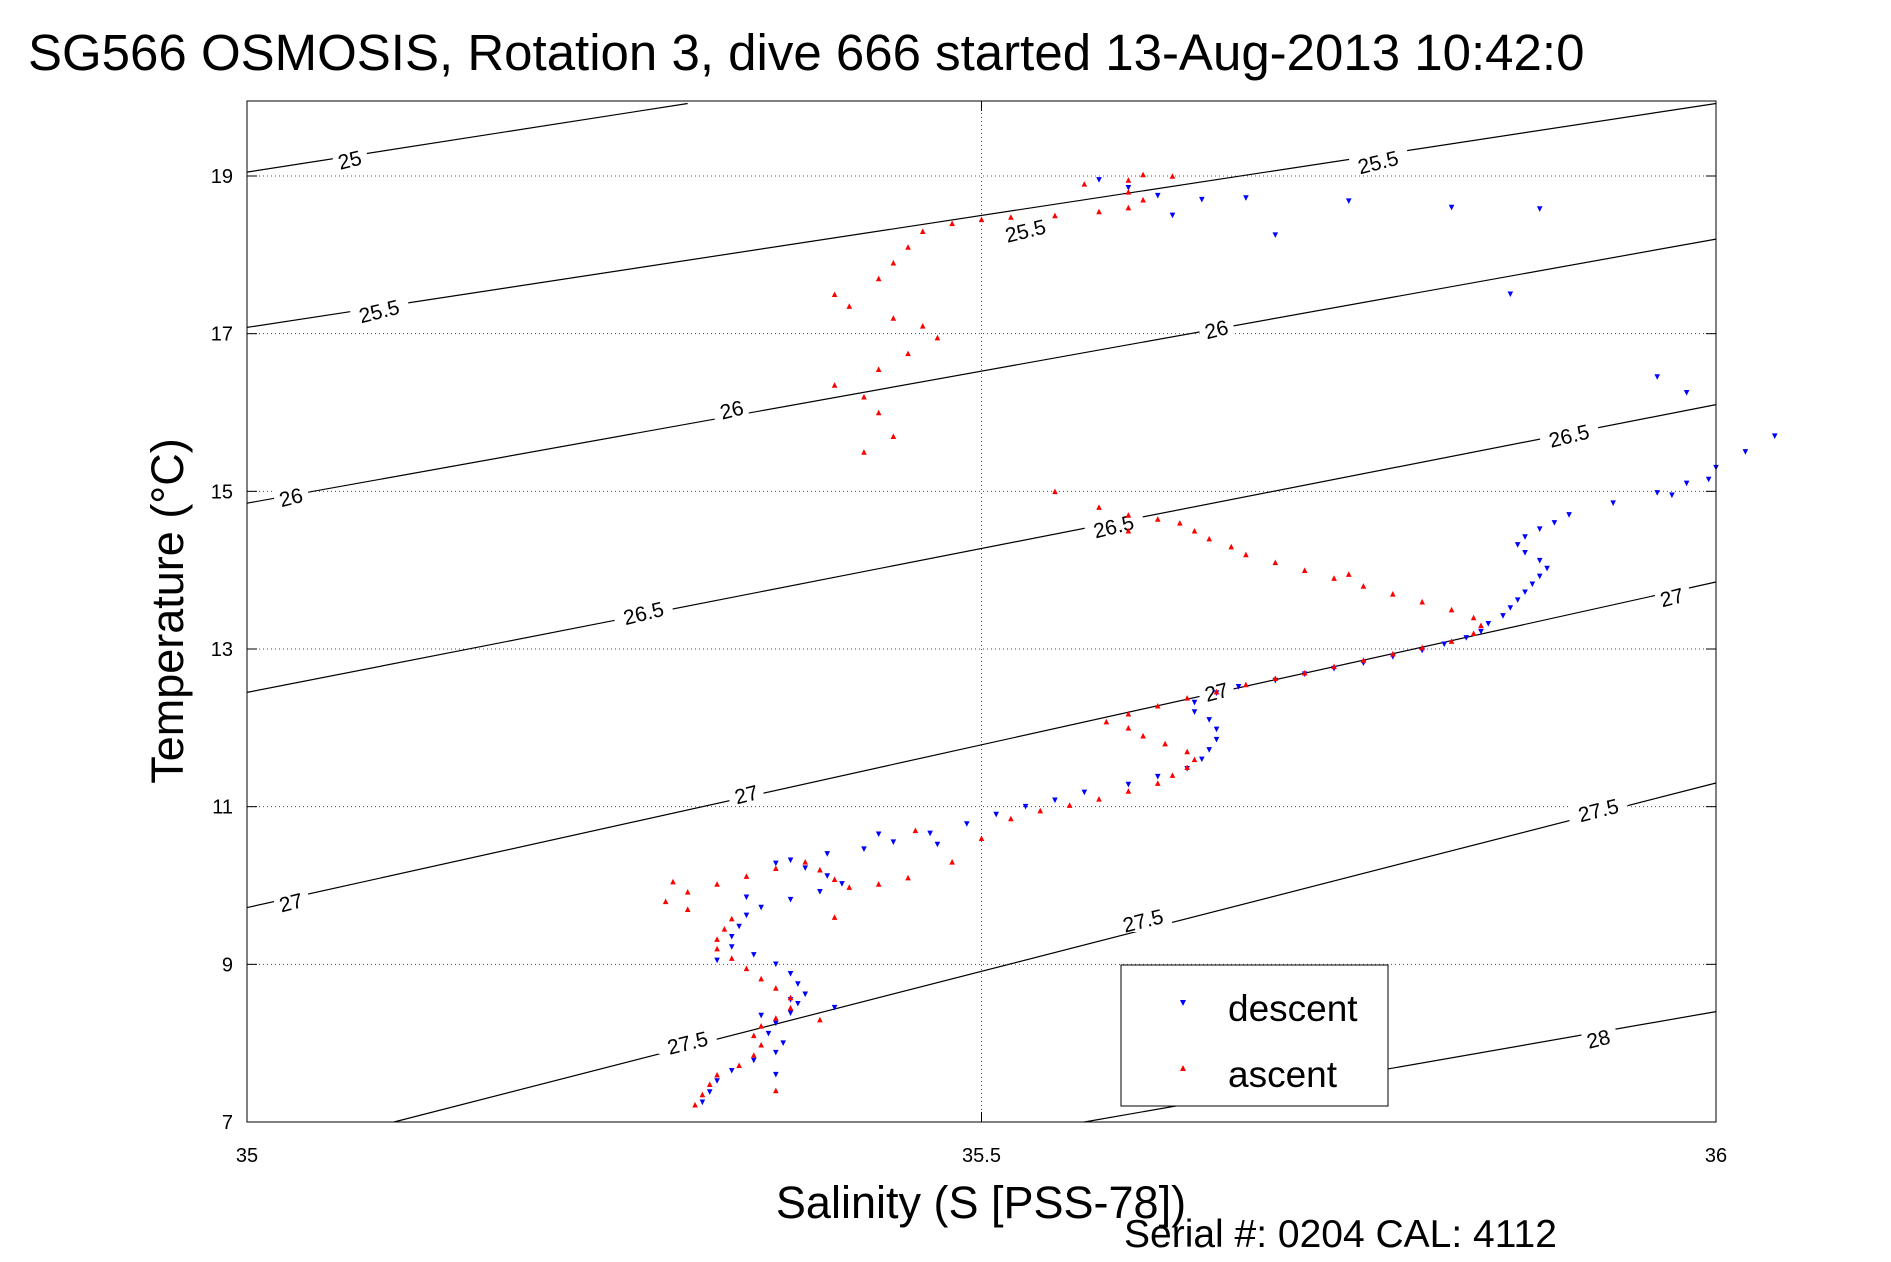 The image size is (1891, 1262). Describe the element at coordinates (167, 611) in the screenshot. I see `y-axis-label: Temperature (°C)` at that location.